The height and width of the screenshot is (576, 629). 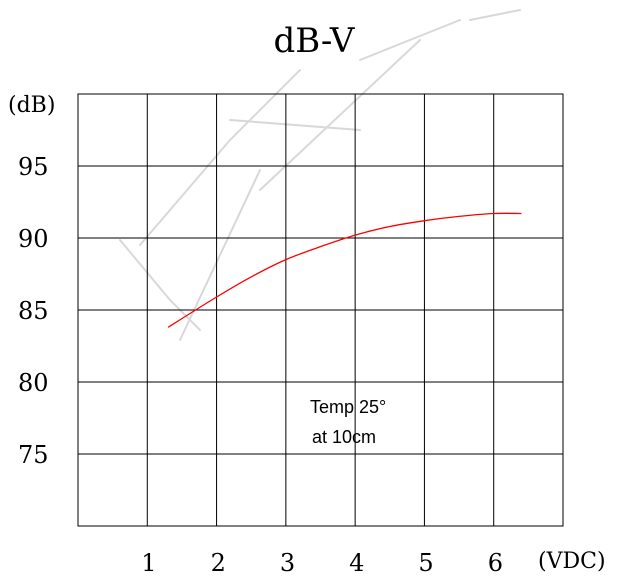 I want to click on y-tick-label: 85, so click(x=33, y=311).